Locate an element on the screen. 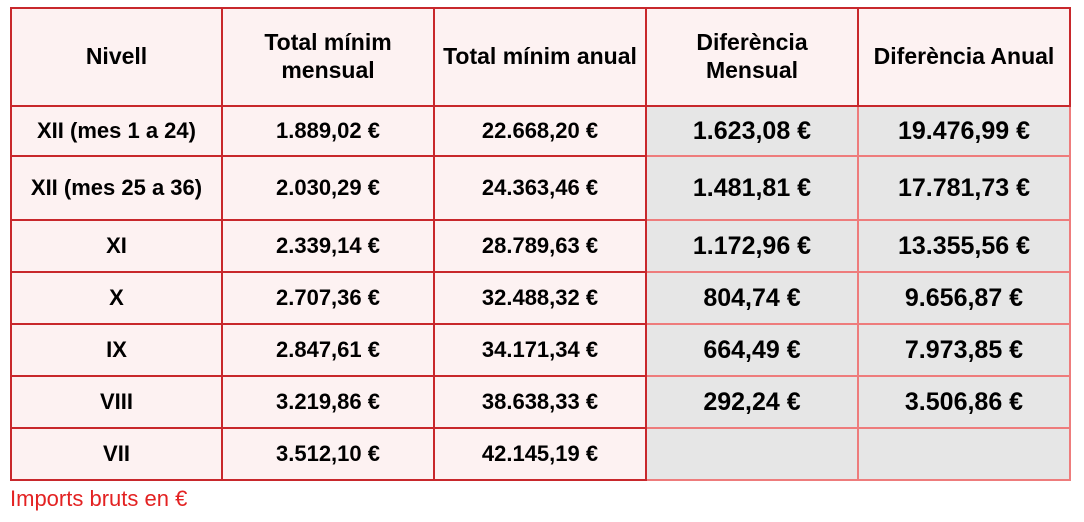 This screenshot has height=522, width=1084. header-total-minim-mensual: Total mínim mensual is located at coordinates (328, 57).